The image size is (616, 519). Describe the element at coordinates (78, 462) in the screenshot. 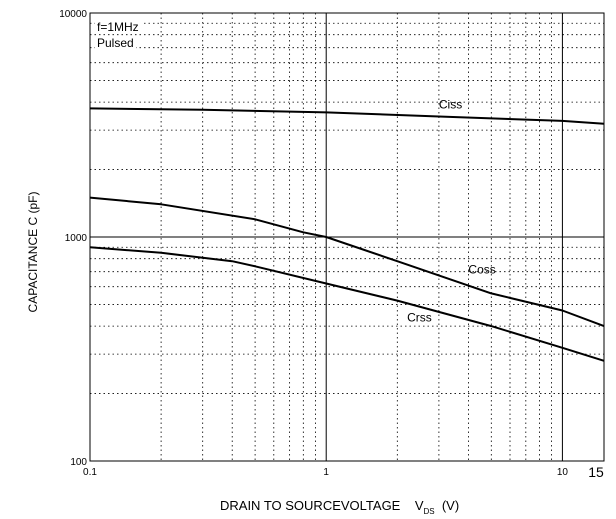

I see `y-tick-label: 100` at that location.